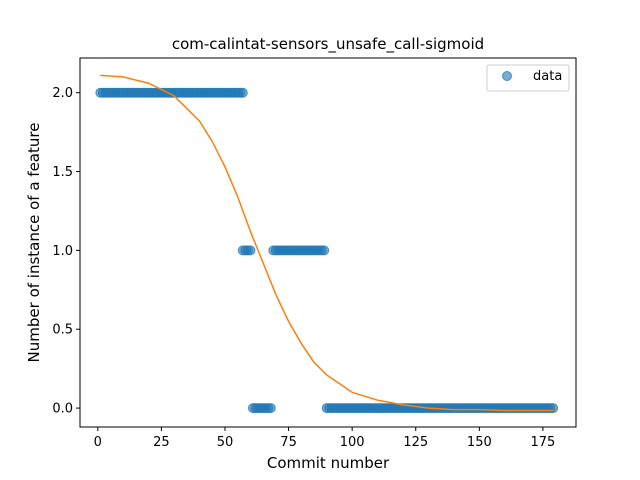  What do you see at coordinates (98, 442) in the screenshot?
I see `x-tick-label: 0` at bounding box center [98, 442].